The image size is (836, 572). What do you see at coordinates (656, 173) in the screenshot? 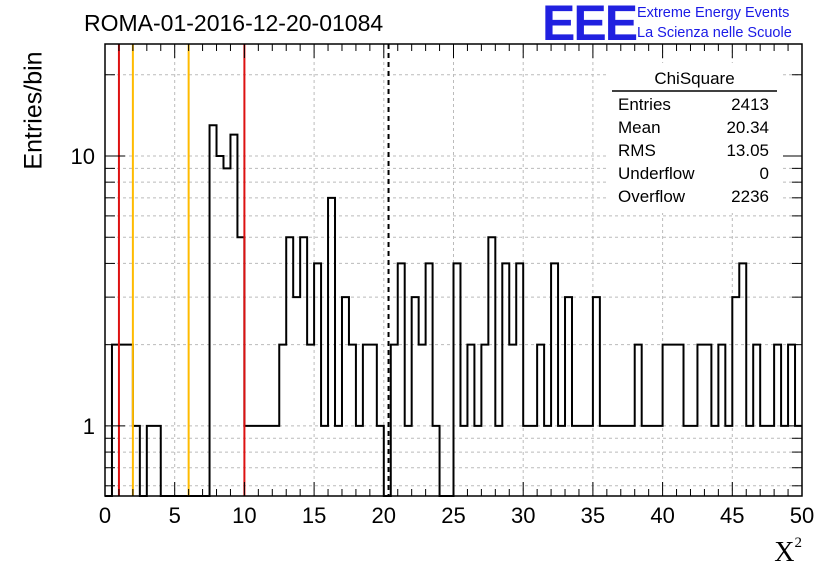
I see `stats-row-label: Underflow` at bounding box center [656, 173].